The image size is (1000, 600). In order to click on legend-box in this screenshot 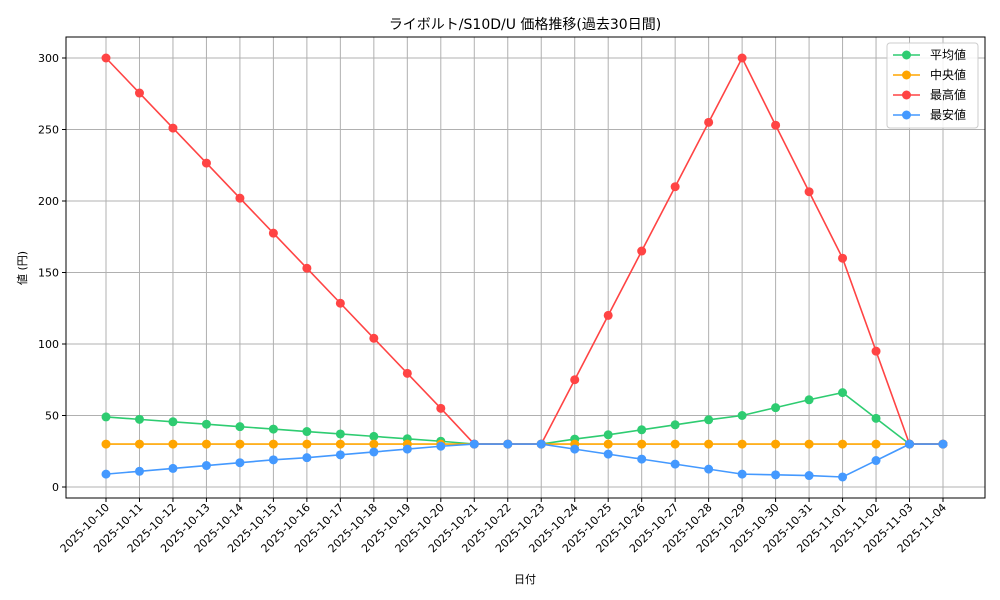, I will do `click(932, 85)`.